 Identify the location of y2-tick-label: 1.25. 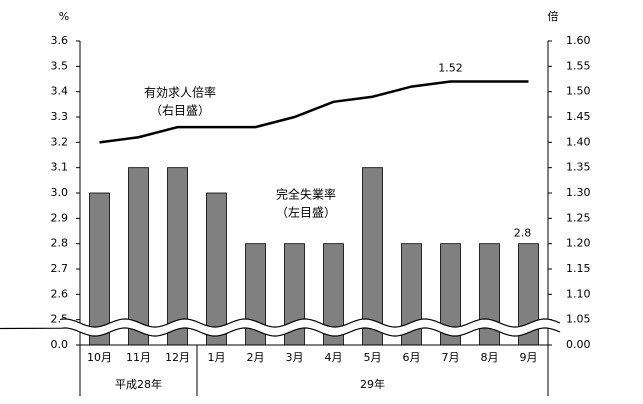
(578, 217).